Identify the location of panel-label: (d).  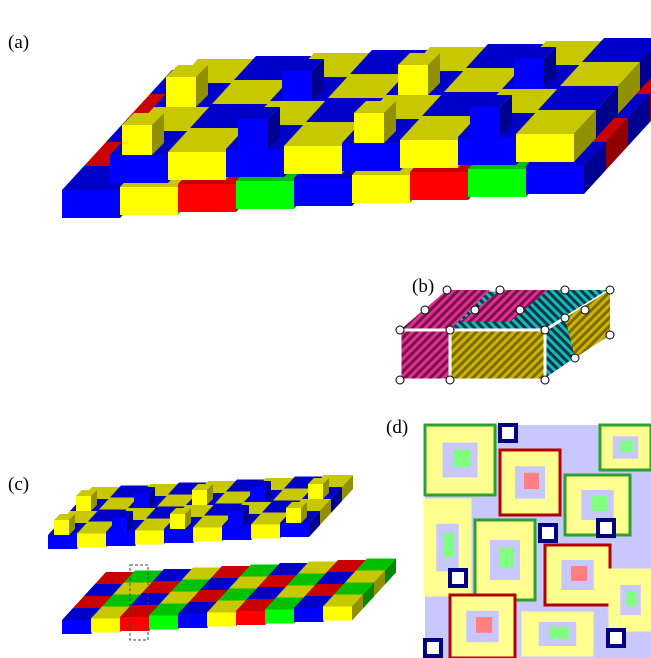
(397, 427).